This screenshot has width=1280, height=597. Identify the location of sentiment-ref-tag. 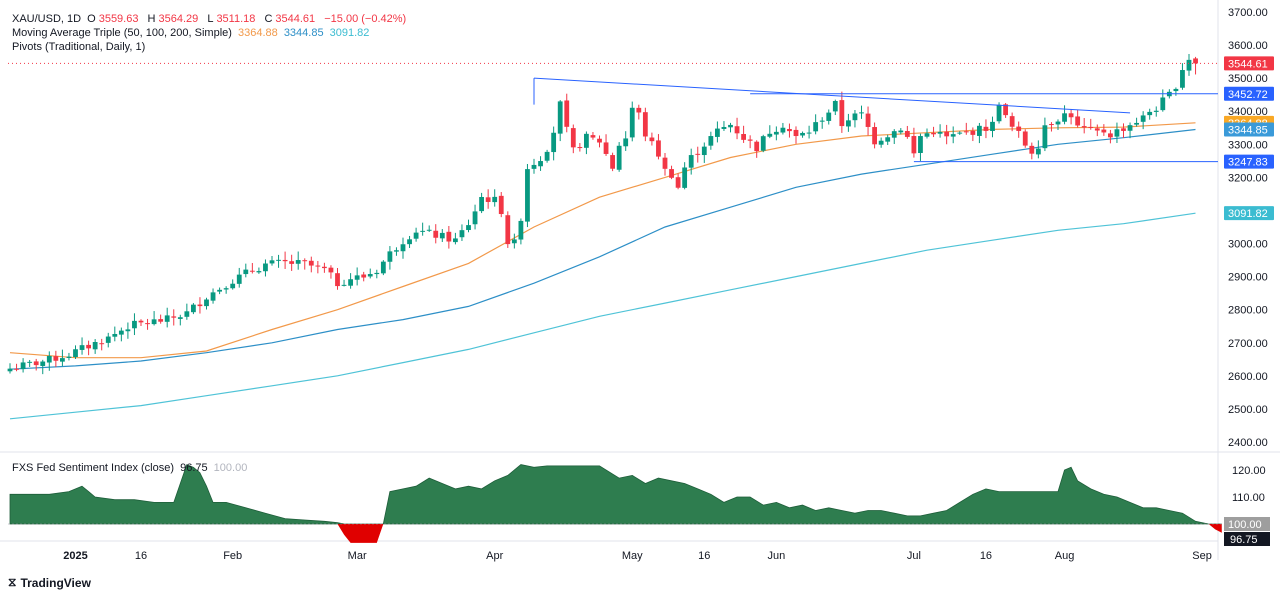
(1247, 524).